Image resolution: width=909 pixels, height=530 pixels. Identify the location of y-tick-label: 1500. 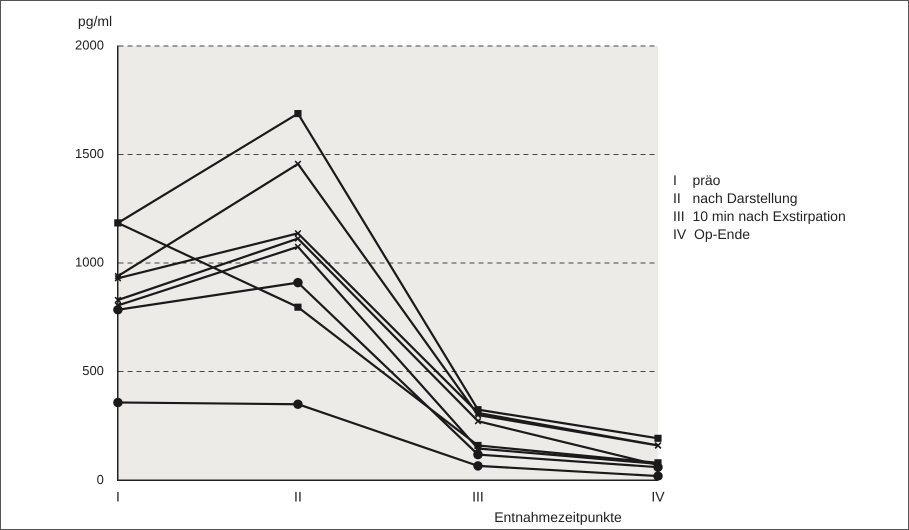
(89, 154).